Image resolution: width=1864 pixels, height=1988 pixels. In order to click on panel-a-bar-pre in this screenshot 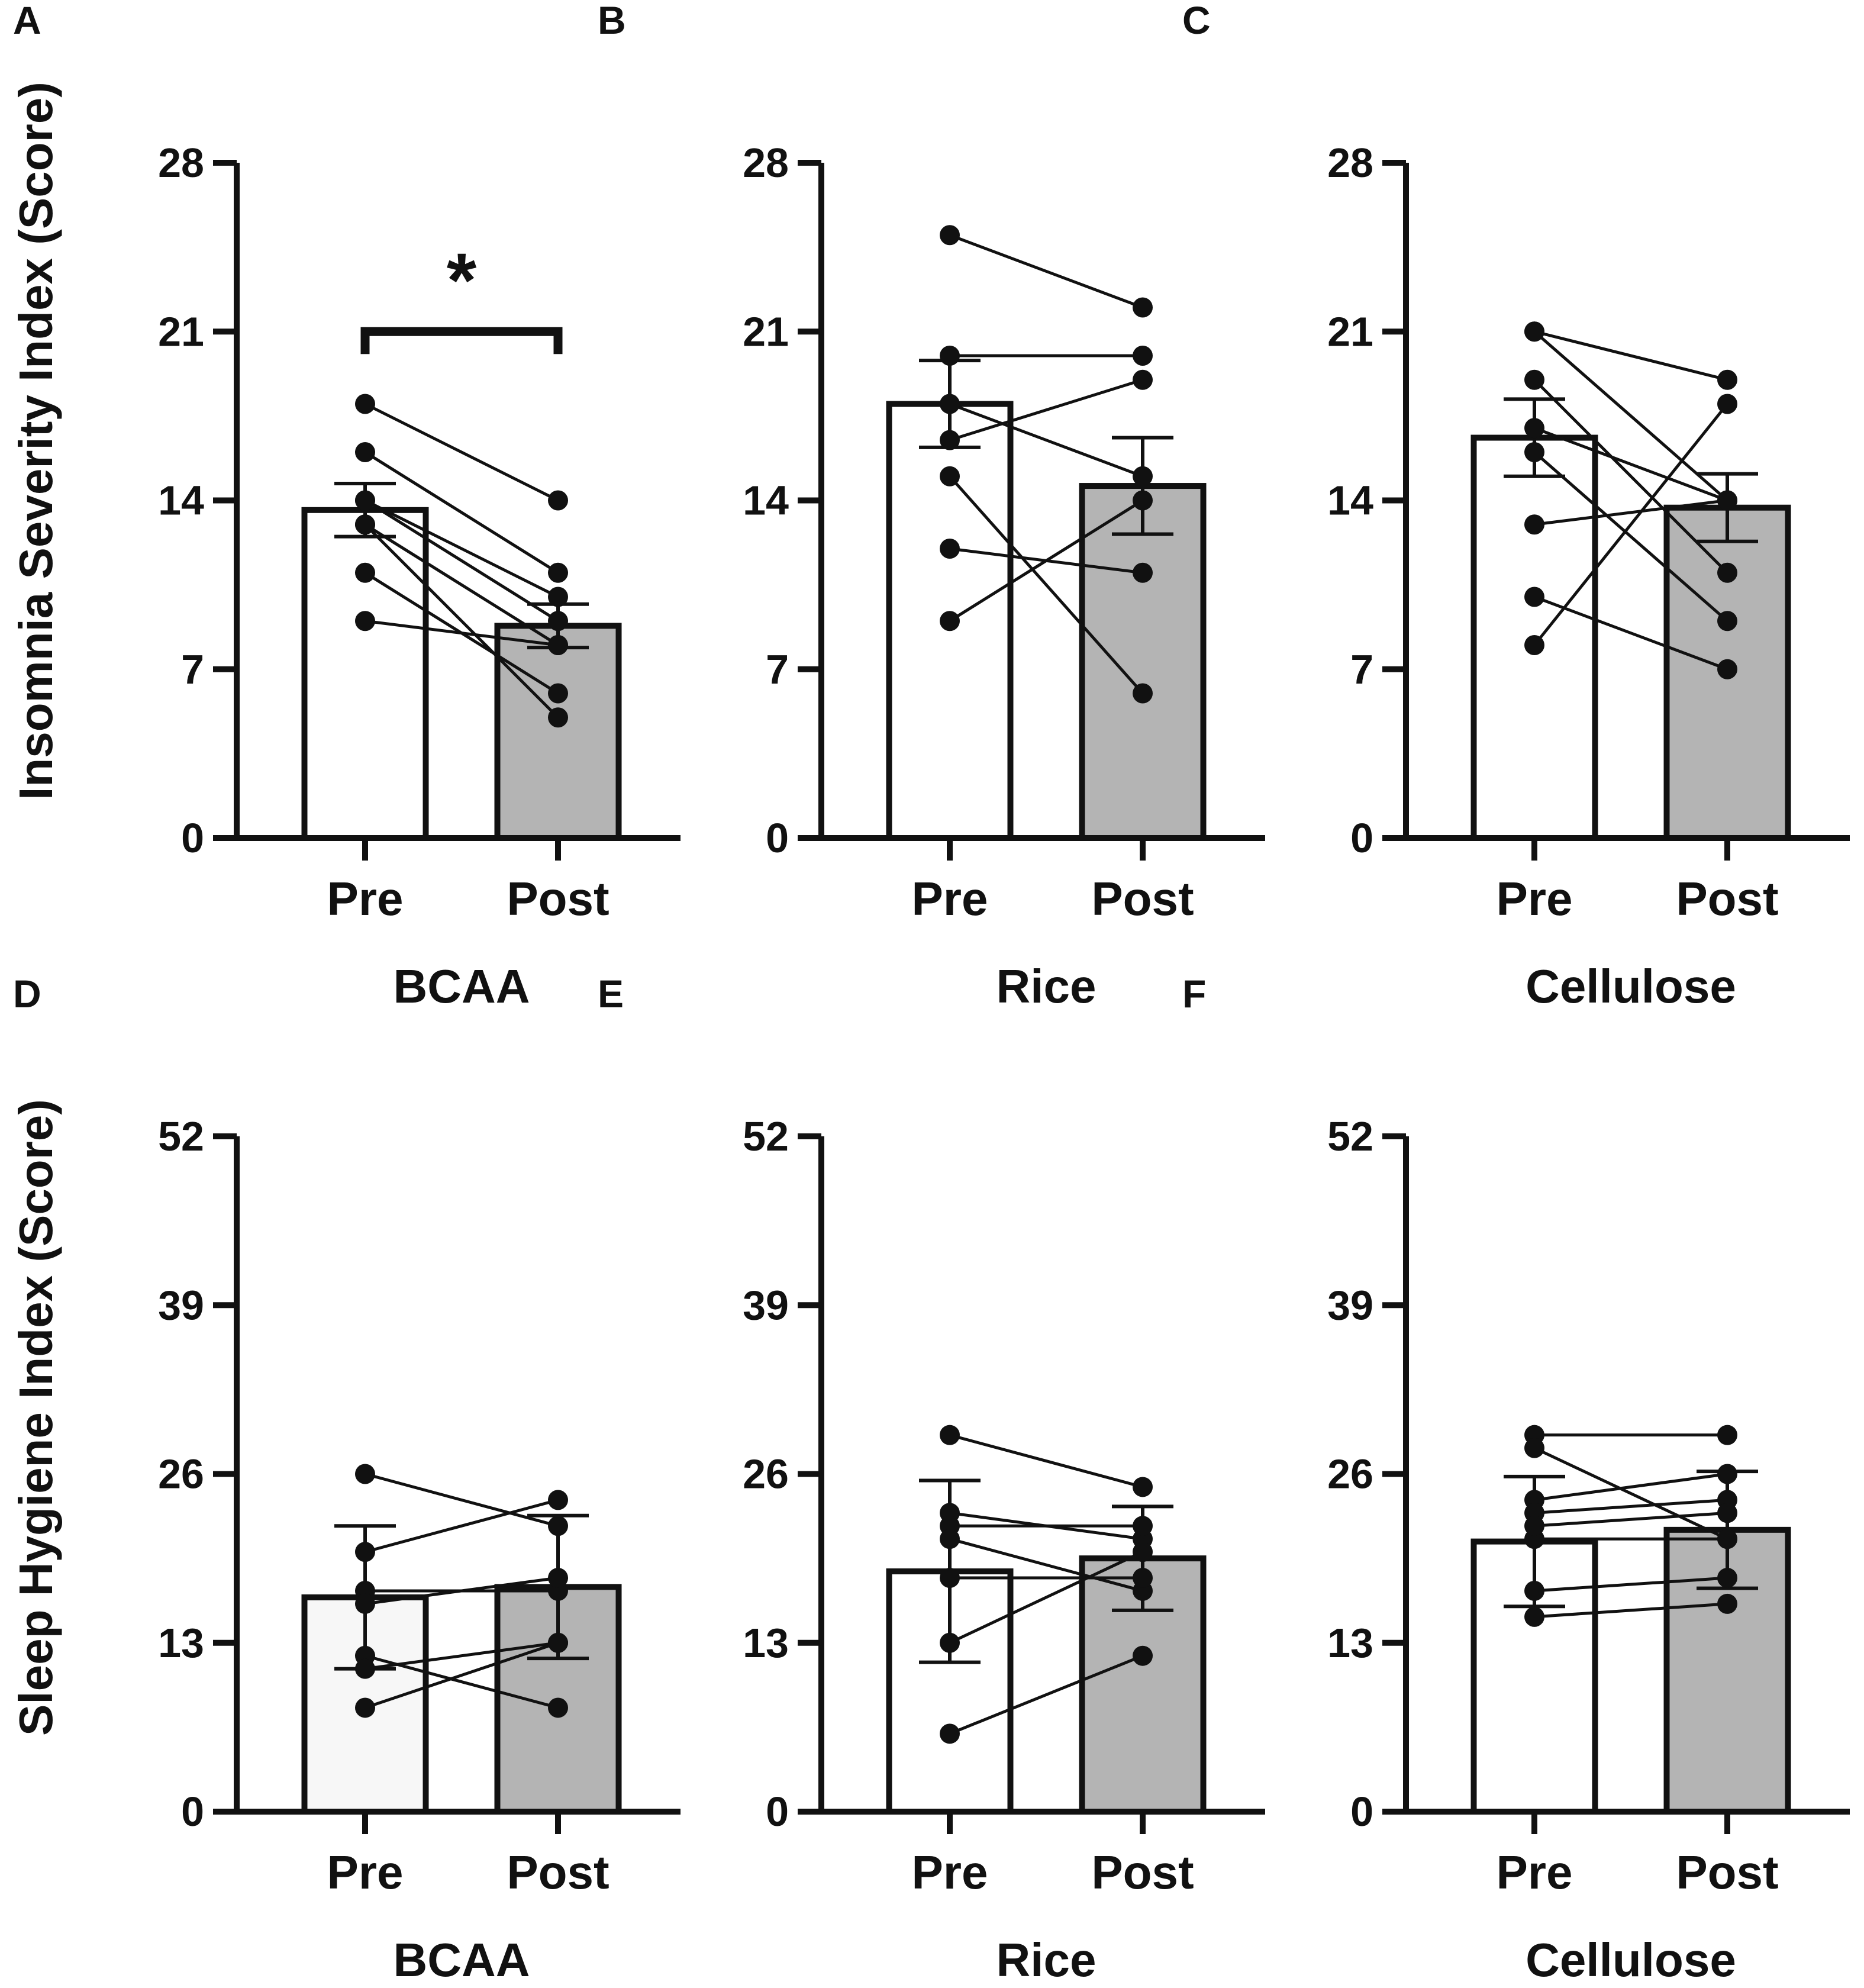, I will do `click(365, 674)`.